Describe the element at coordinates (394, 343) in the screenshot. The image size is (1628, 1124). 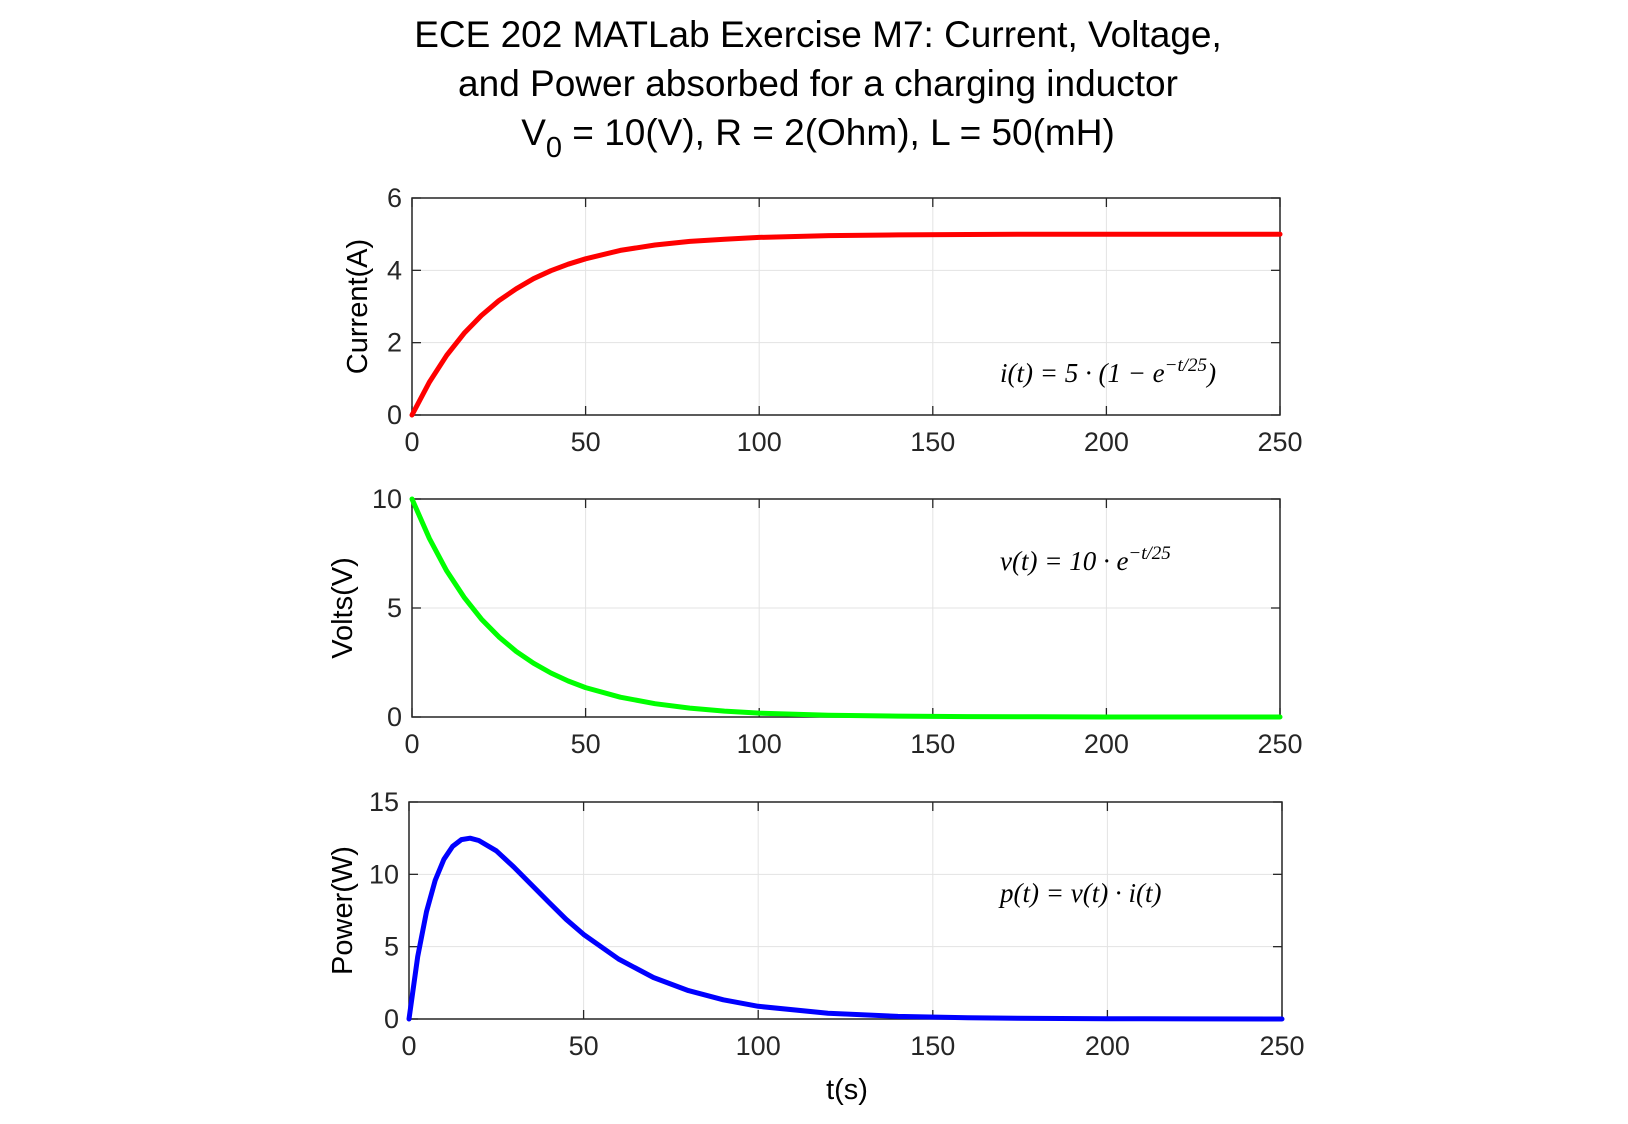
I see `current-y-tick-label: 2` at that location.